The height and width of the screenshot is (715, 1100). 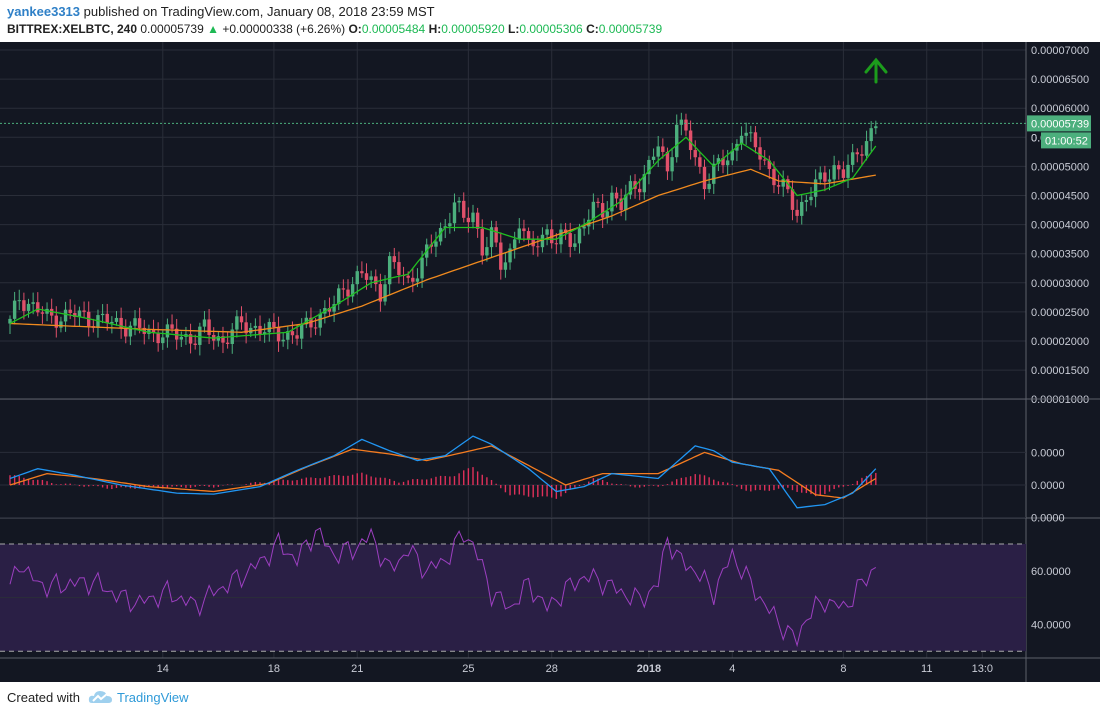 I want to click on price-axis-tick: 0.00001000, so click(x=1060, y=400).